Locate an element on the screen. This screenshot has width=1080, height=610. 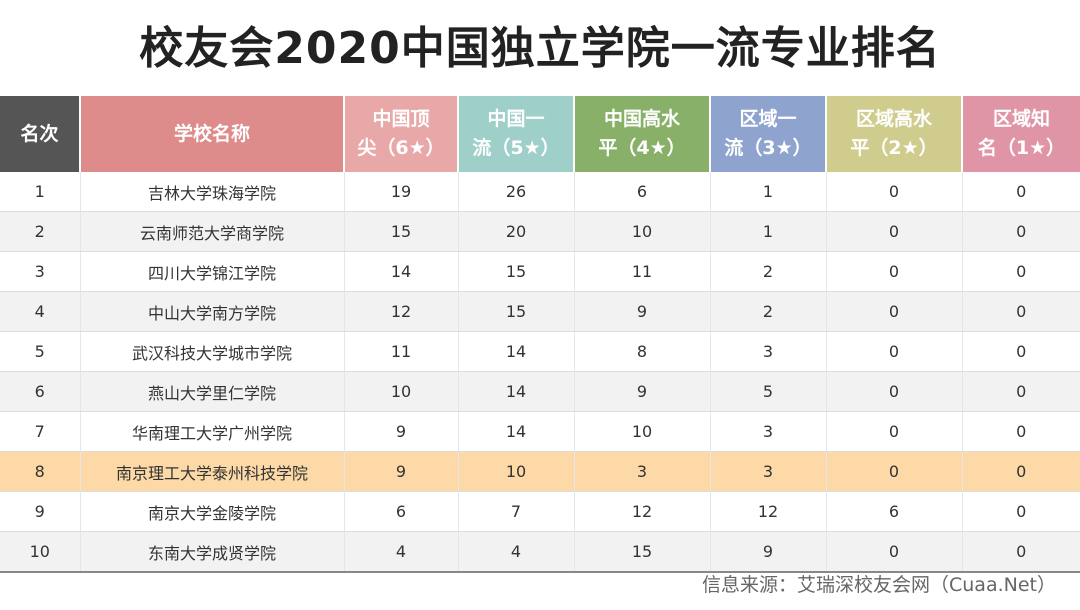
table-row: 4 中山大学南方学院 12 15 9 2 0 0 is located at coordinates (540, 311).